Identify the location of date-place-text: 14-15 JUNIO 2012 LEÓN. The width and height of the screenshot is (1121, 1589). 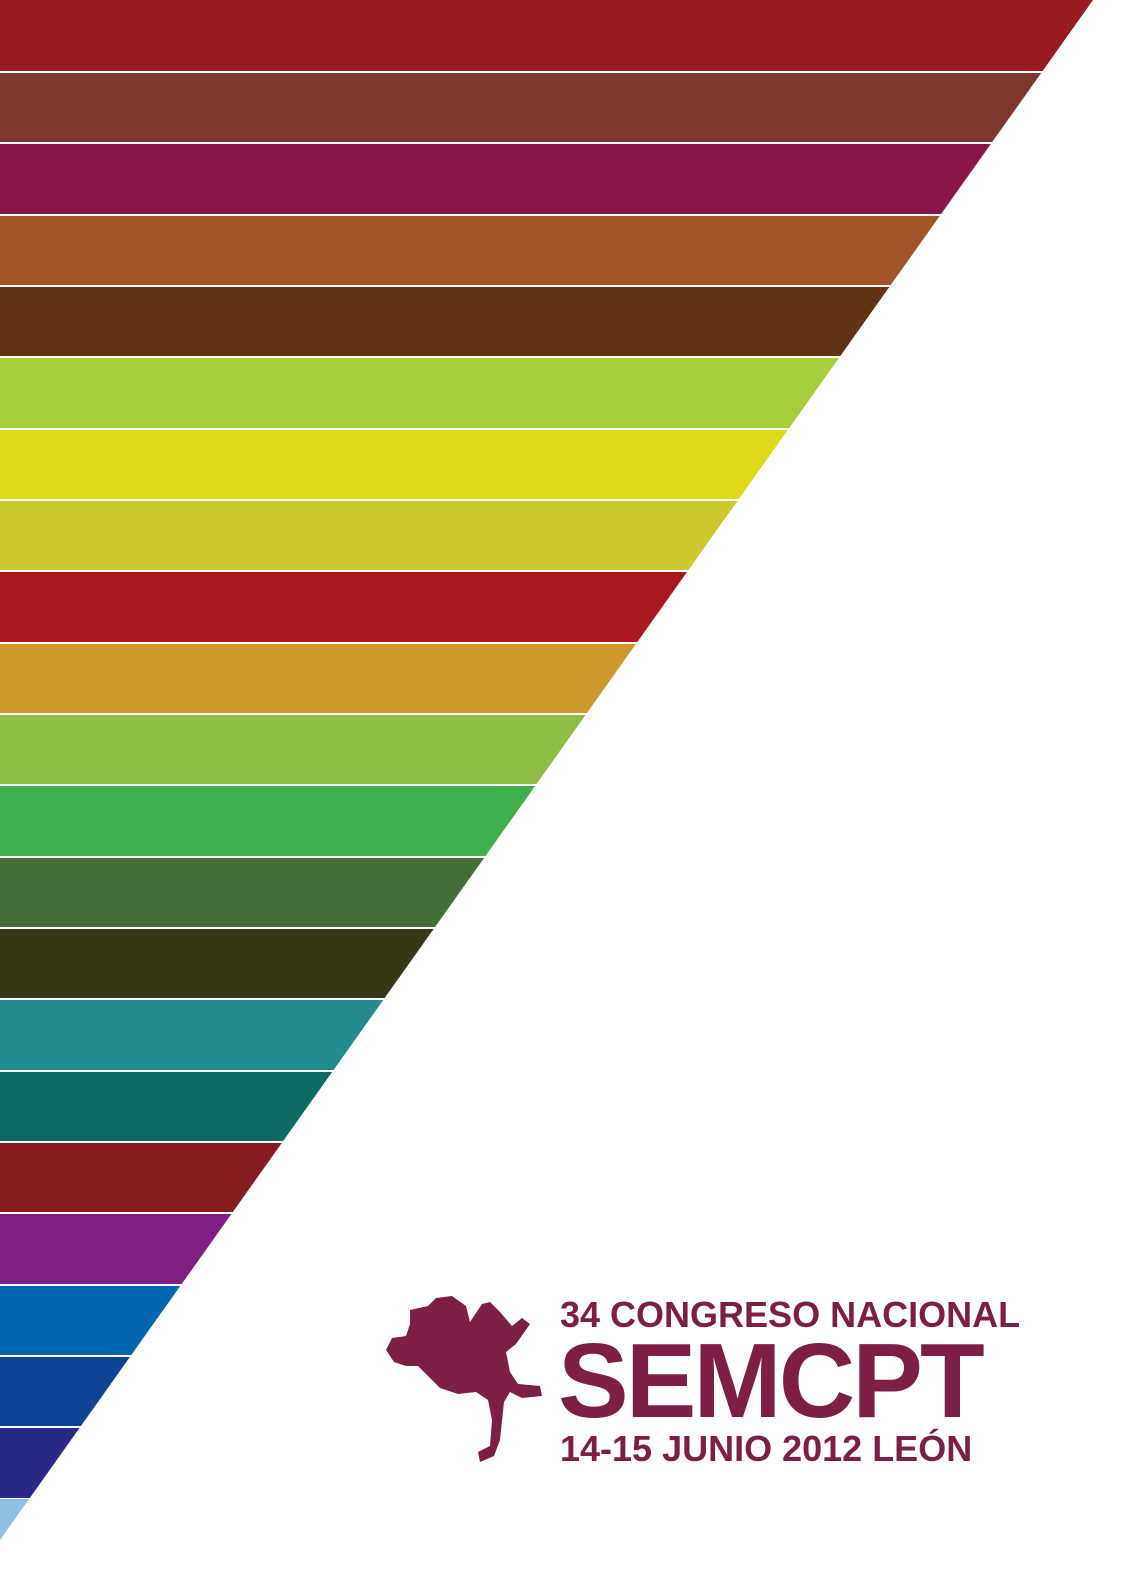
(766, 1448).